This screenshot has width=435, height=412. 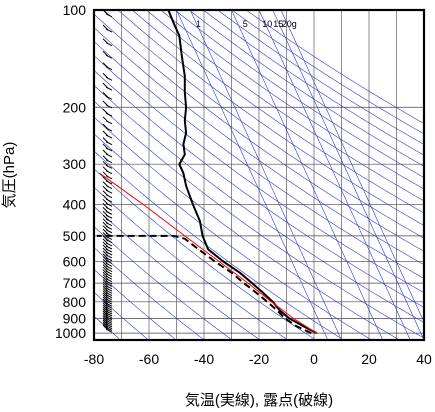 I want to click on x-tick-label: 40, so click(x=424, y=359).